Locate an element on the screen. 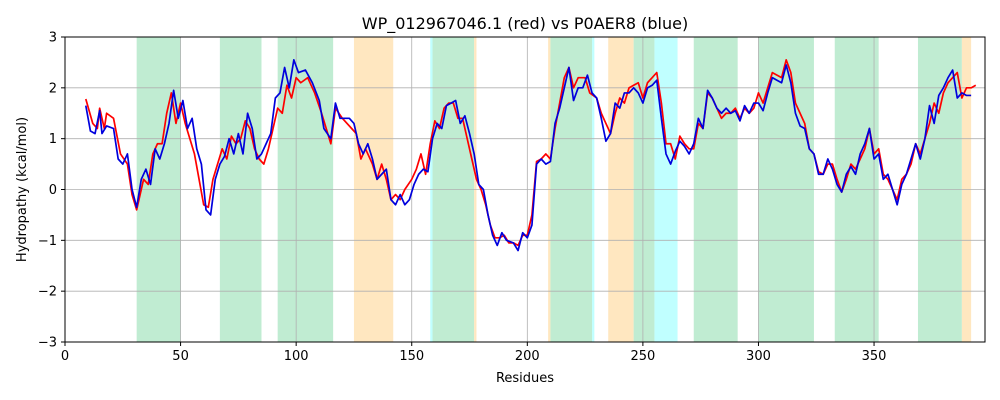 The width and height of the screenshot is (1000, 400). y-tick-label: 0 is located at coordinates (53, 190).